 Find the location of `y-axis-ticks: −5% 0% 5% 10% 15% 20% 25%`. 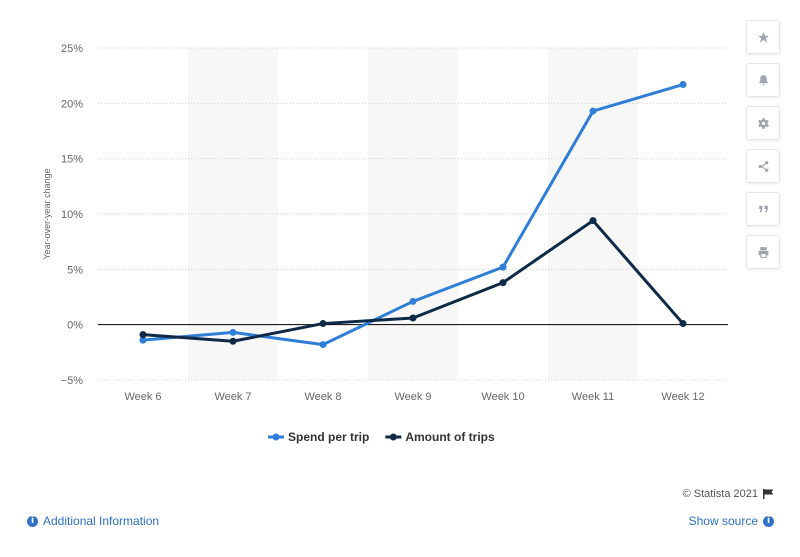

y-axis-ticks: −5% 0% 5% 10% 15% 20% 25% is located at coordinates (72, 215).